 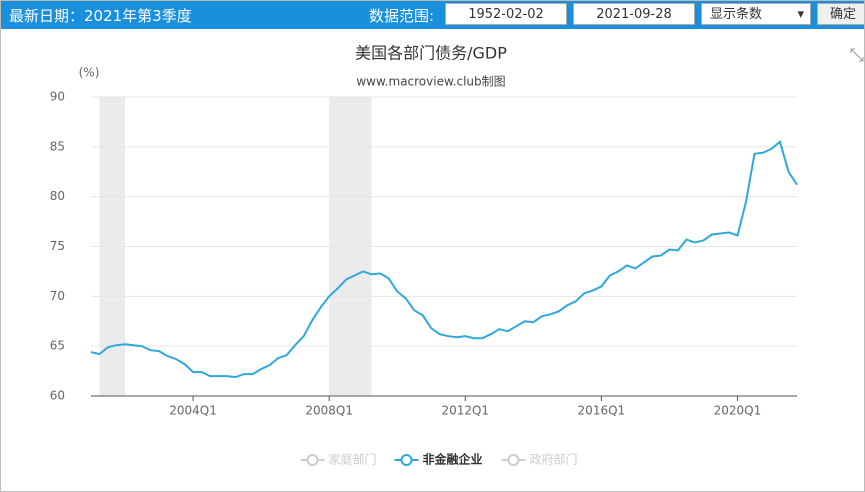 I want to click on confirm-button: 确定, so click(x=840, y=14).